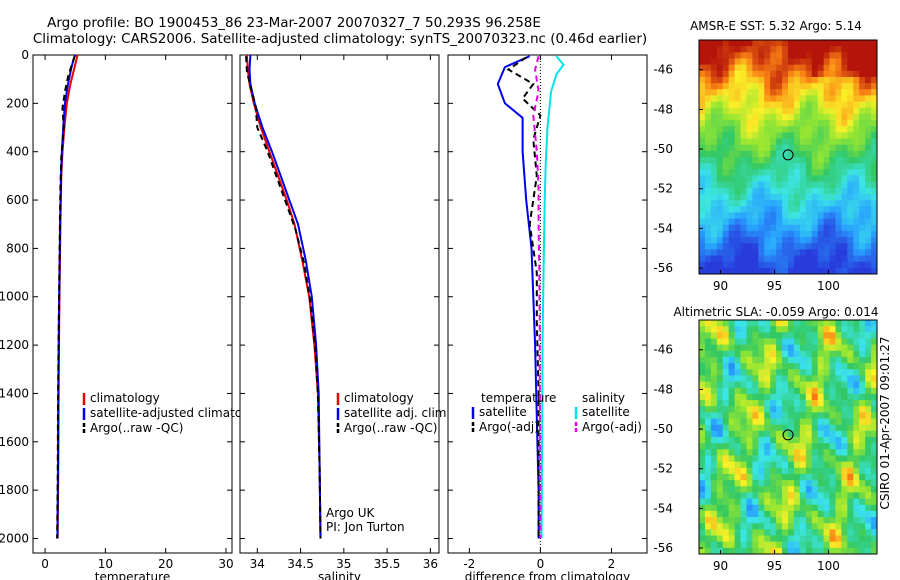 This screenshot has height=580, width=900. Describe the element at coordinates (66, 296) in the screenshot. I see `series-line-satellite-adjusted-climatology` at that location.